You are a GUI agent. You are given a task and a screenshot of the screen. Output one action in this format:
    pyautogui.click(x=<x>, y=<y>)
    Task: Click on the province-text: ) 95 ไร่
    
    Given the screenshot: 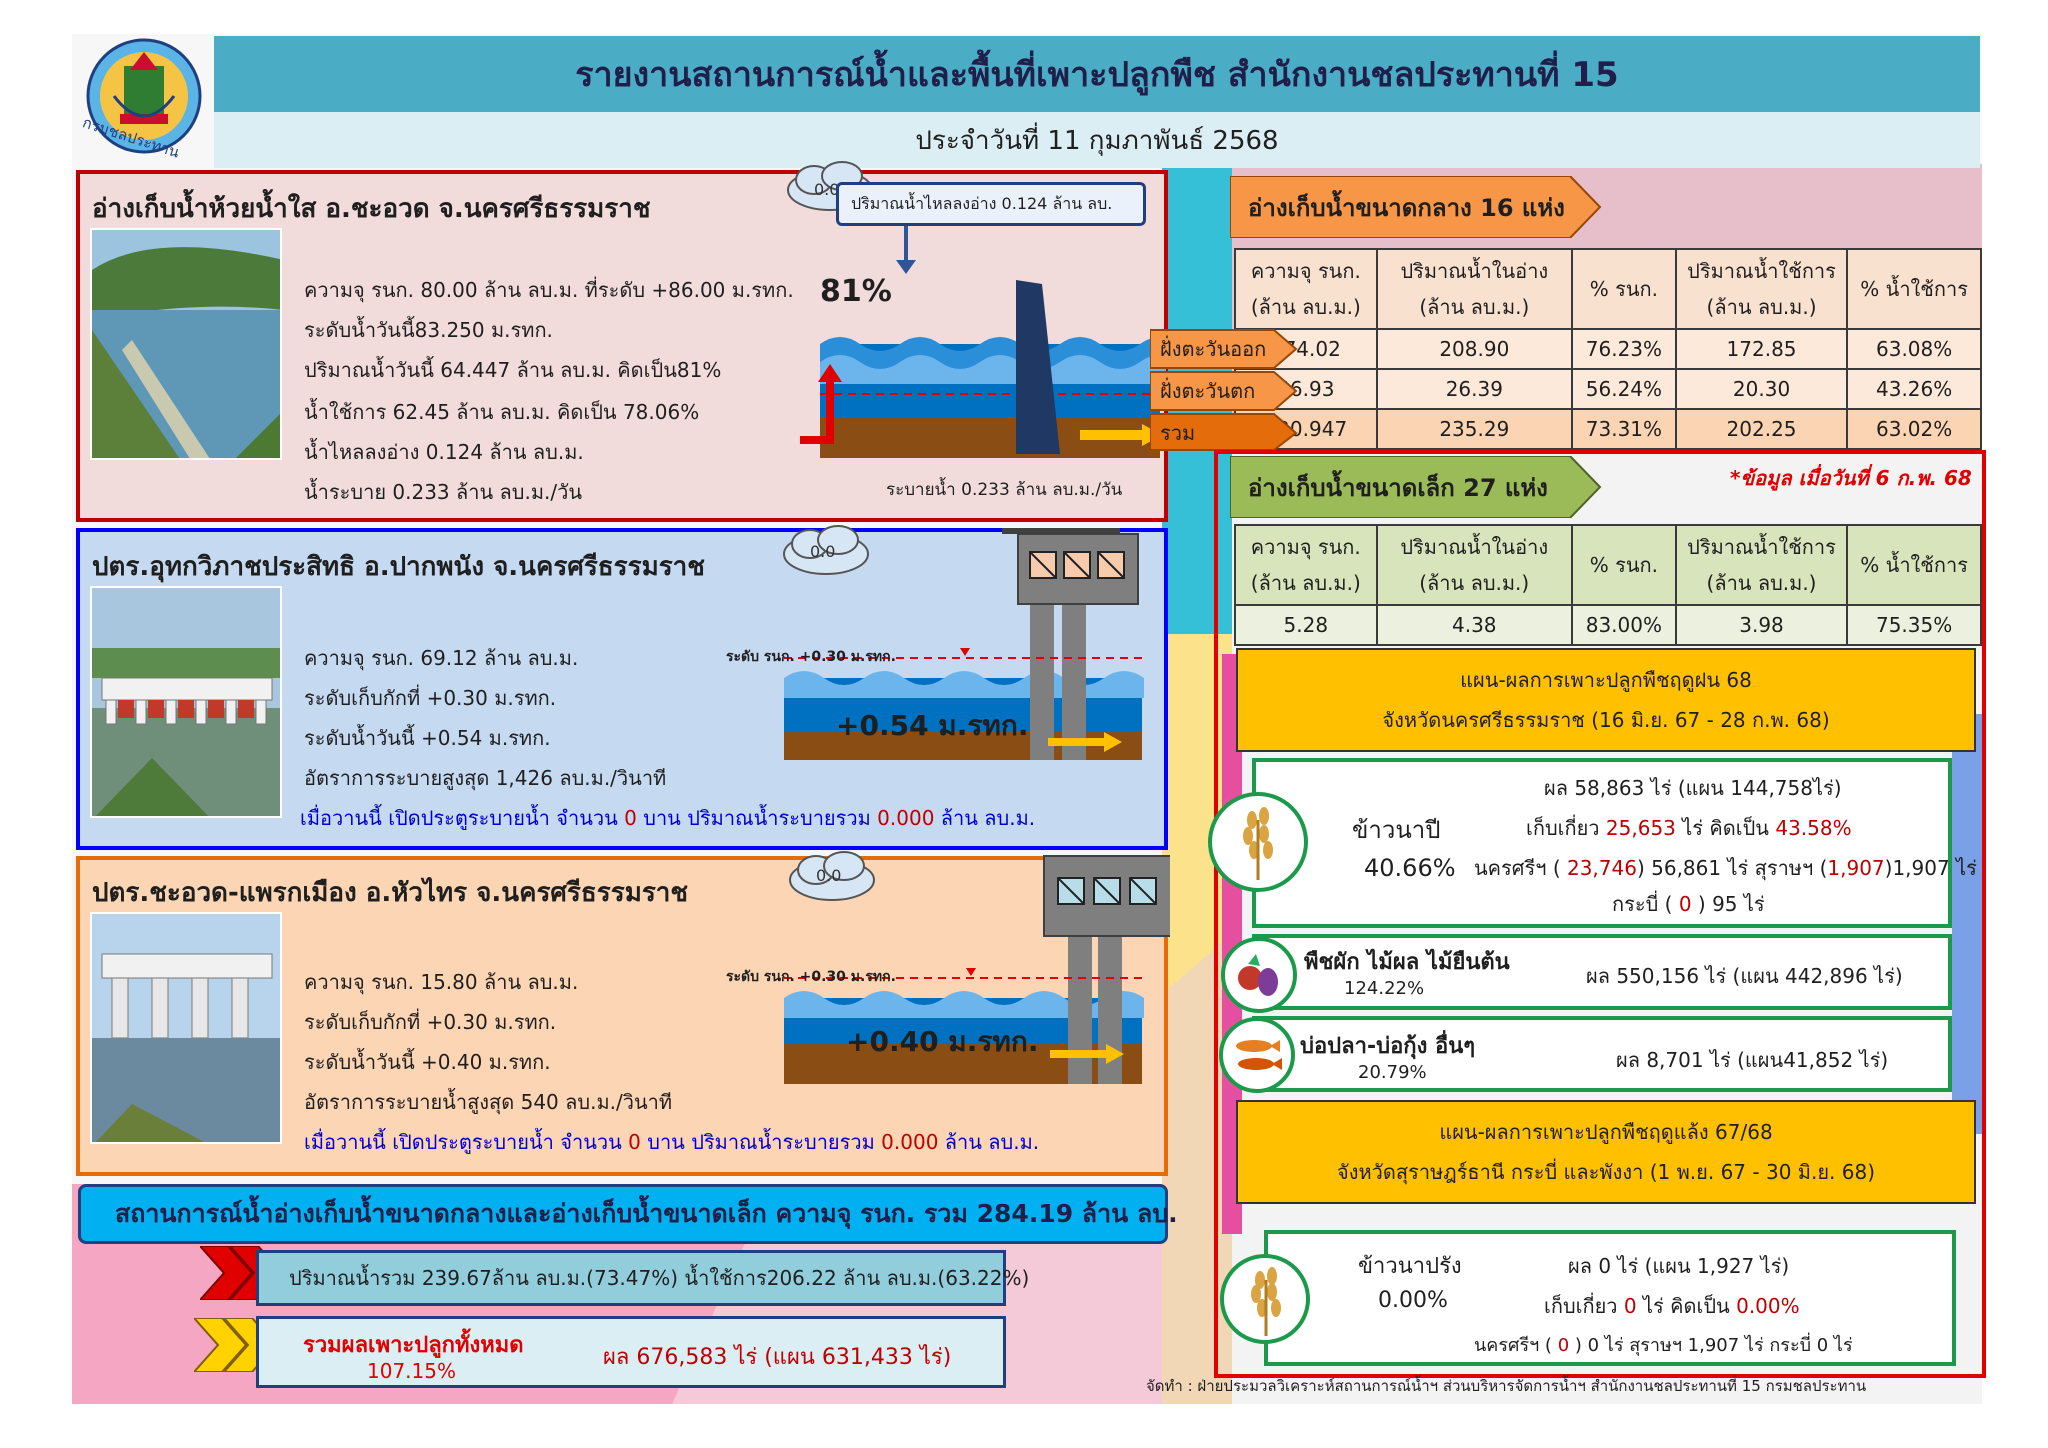 What is the action you would take?
    pyautogui.click(x=1728, y=904)
    